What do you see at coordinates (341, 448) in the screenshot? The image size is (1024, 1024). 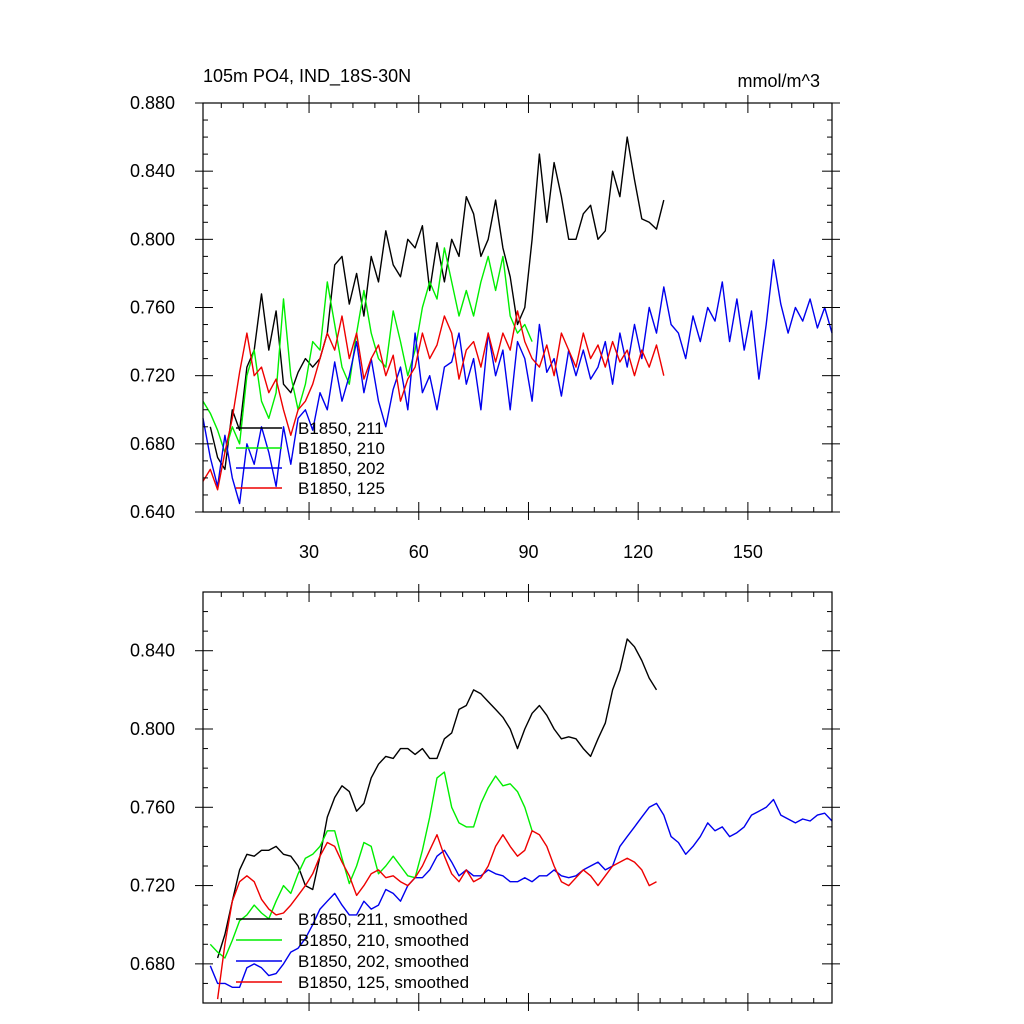 I see `chart1-legend-label-2: B1850, 210` at bounding box center [341, 448].